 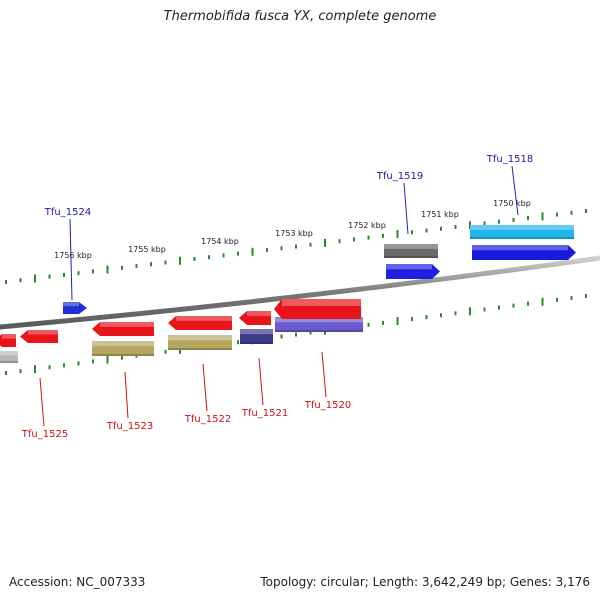 I want to click on scale-label: 1753 kbp, so click(x=294, y=233).